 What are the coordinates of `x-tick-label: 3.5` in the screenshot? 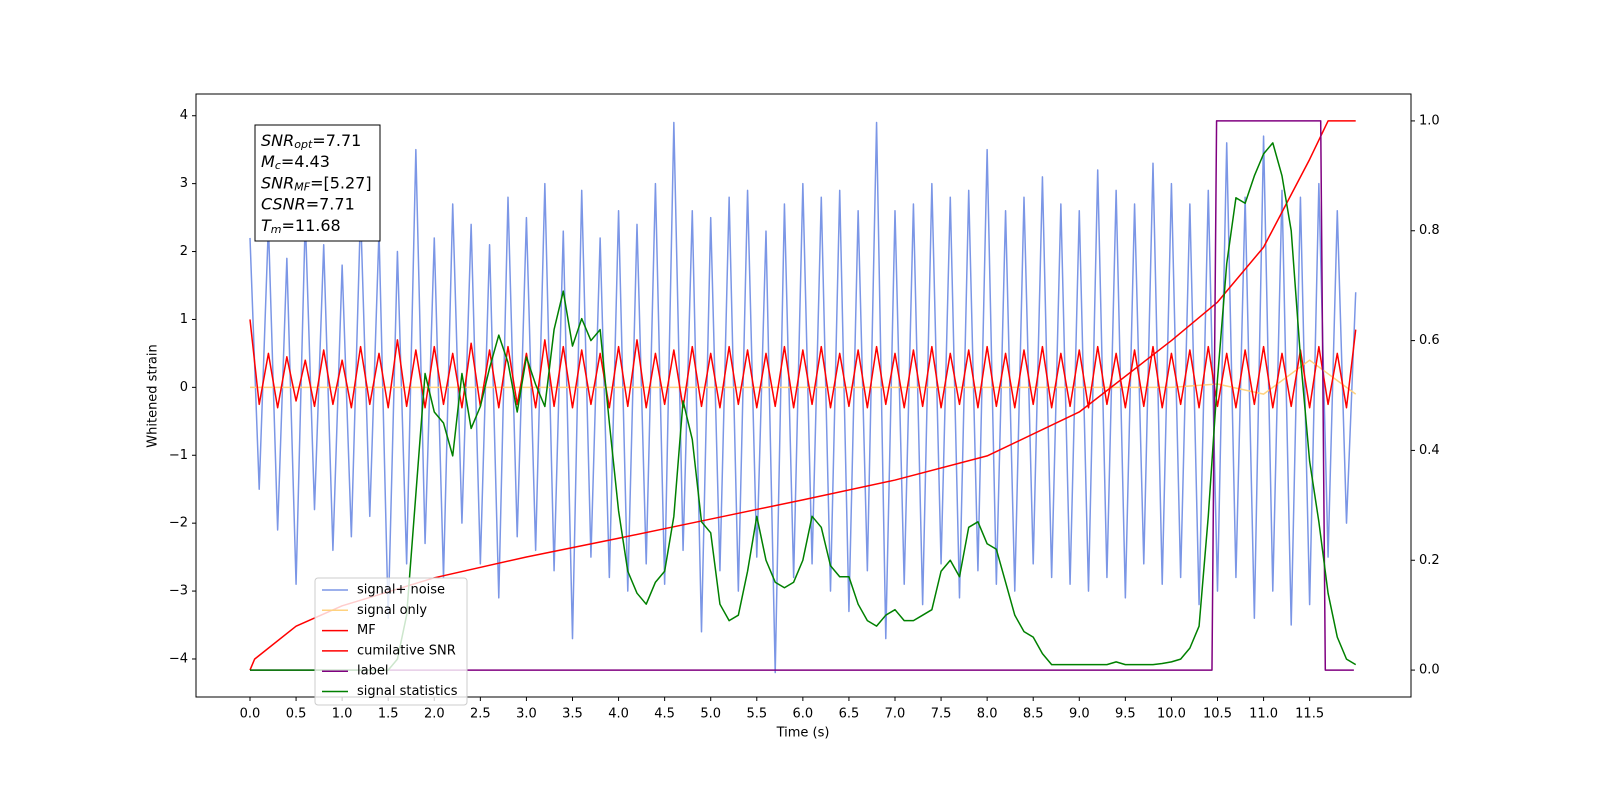 It's located at (572, 714).